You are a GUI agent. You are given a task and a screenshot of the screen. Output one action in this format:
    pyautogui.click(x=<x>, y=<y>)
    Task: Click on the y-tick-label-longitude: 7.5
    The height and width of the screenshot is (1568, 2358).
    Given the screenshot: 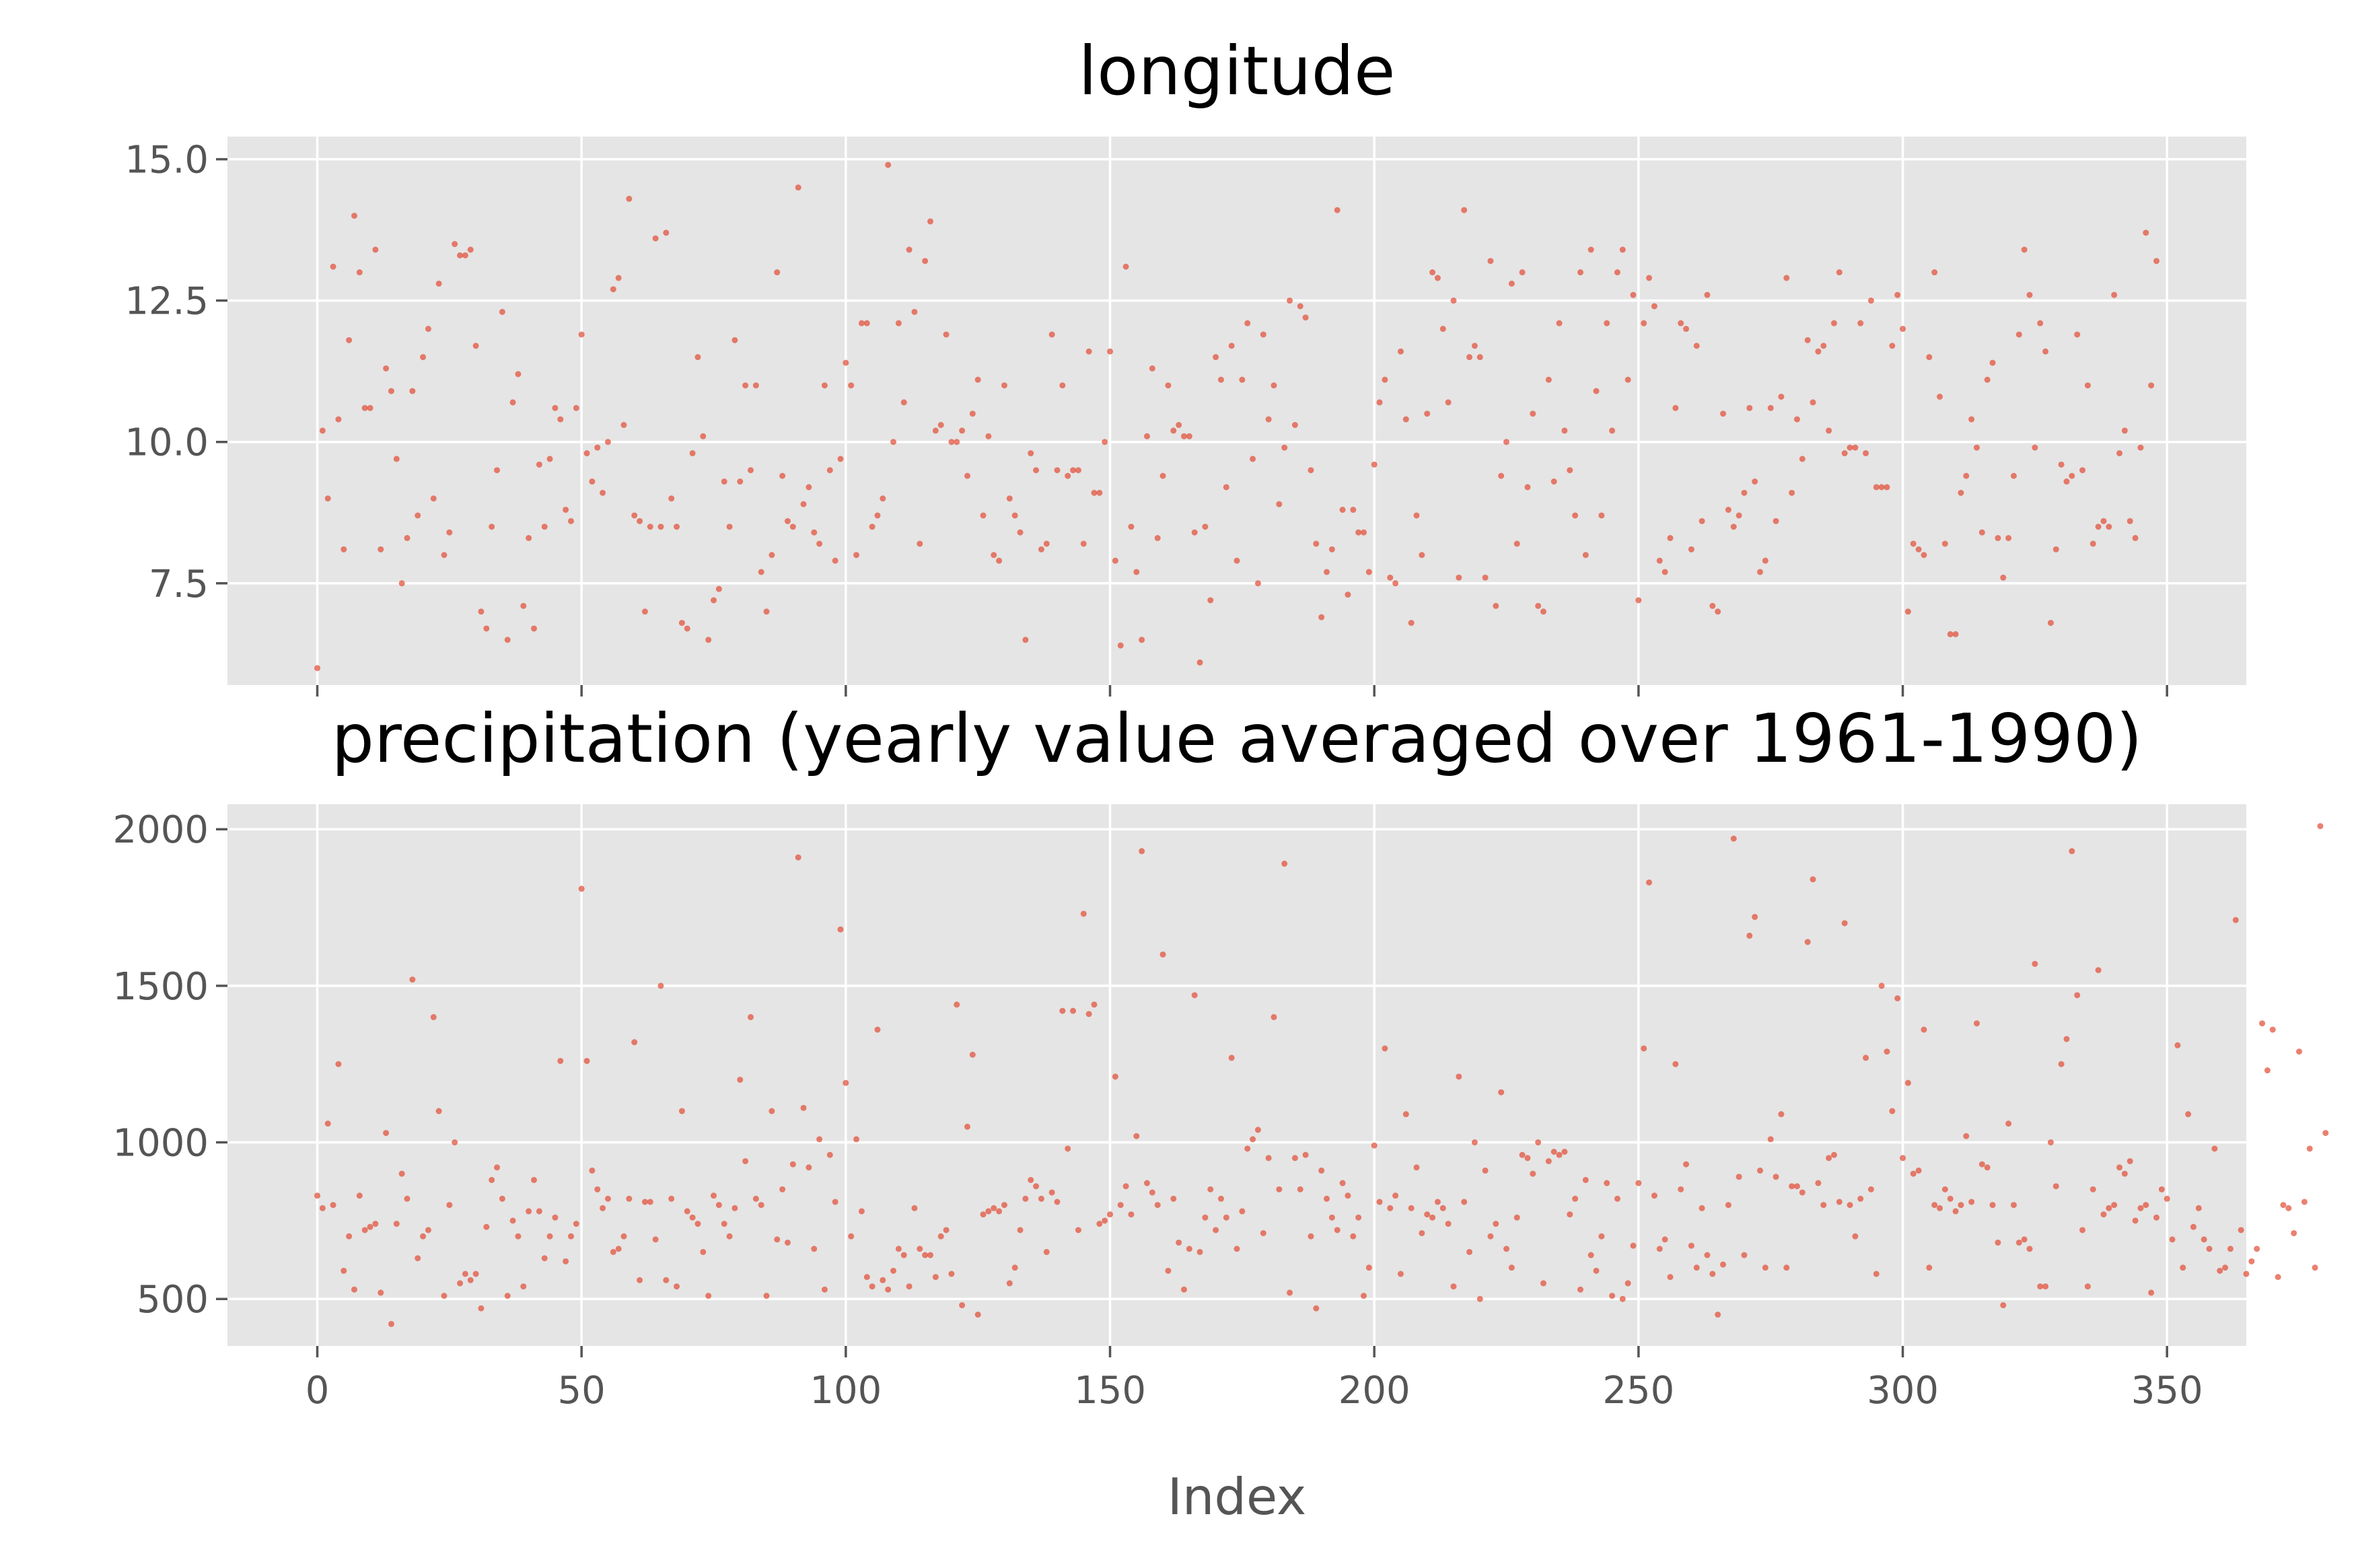 What is the action you would take?
    pyautogui.click(x=179, y=585)
    